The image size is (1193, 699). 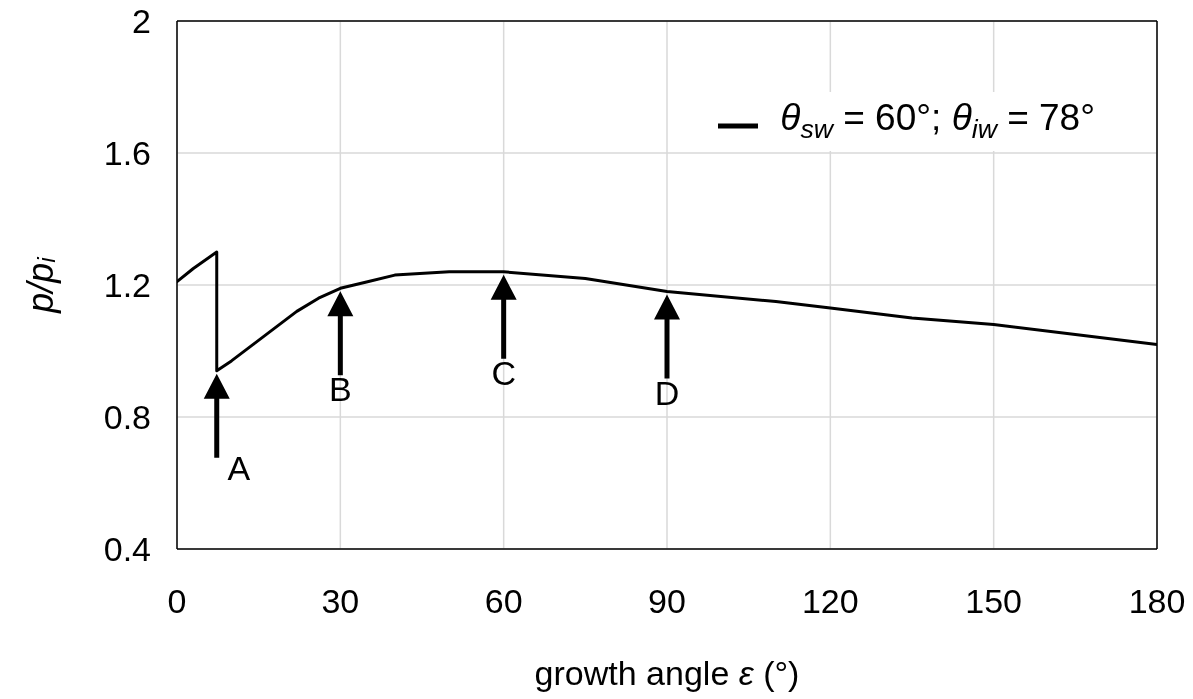 I want to click on y-tick-label: 2, so click(x=141, y=21).